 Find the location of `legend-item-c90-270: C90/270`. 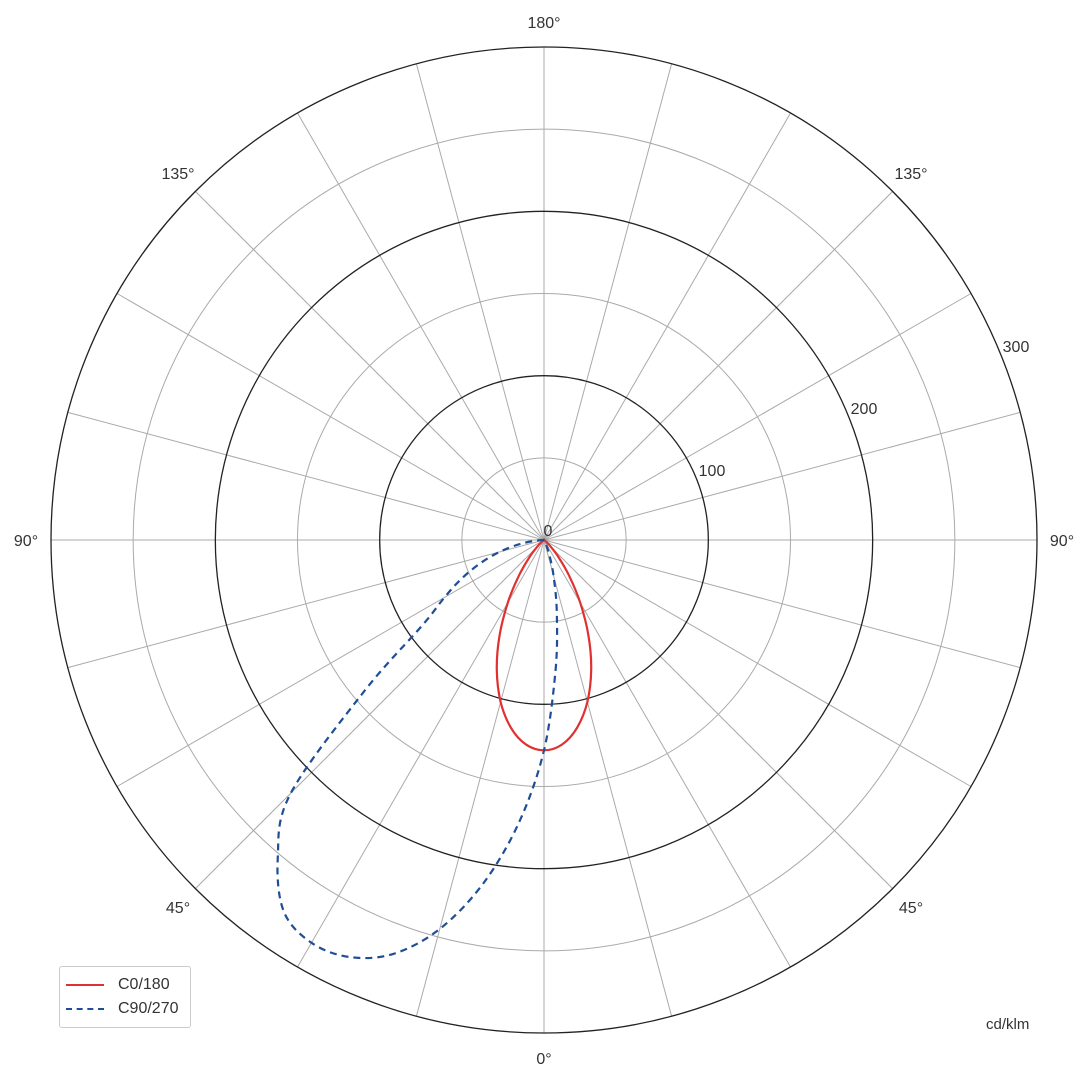

legend-item-c90-270: C90/270 is located at coordinates (122, 1009).